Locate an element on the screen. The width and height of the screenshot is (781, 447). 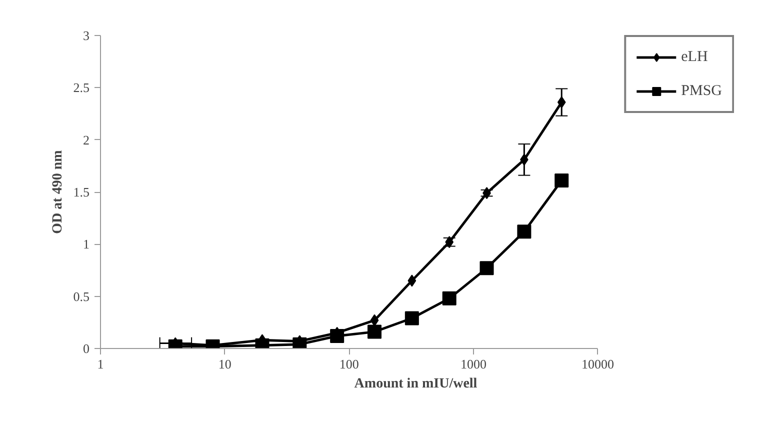
y-tick-label: 2 is located at coordinates (86, 140).